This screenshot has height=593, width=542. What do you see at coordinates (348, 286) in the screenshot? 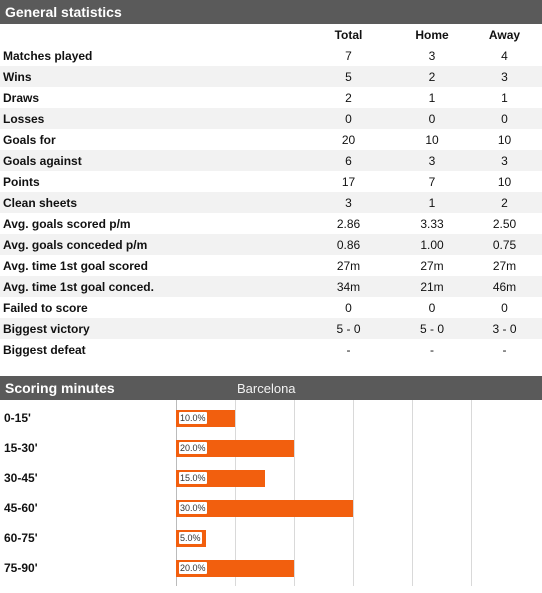
I see `stat-total: 34m` at bounding box center [348, 286].